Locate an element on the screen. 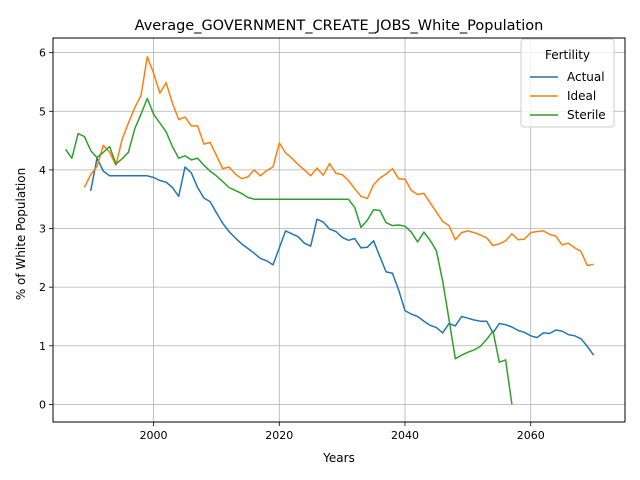 The height and width of the screenshot is (480, 640). legend: Fertility Actual Ideal Sterile is located at coordinates (567, 83).